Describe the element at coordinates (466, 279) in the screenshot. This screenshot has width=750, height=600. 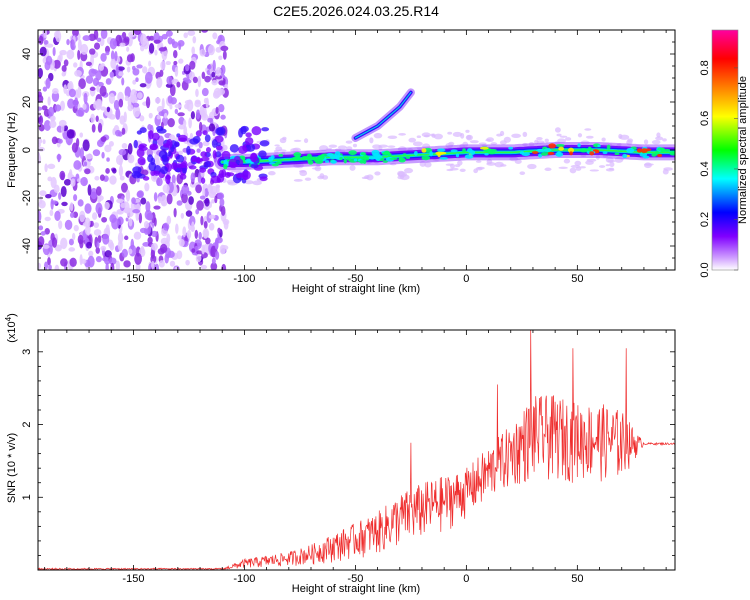
I see `spectrogram-x-tick-label: 0` at that location.